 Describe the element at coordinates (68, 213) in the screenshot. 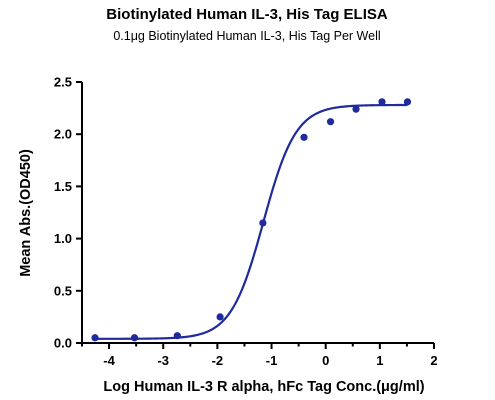

I see `y-axis: 0.0 0.5 1.0 1.5 2.0 2.5` at that location.